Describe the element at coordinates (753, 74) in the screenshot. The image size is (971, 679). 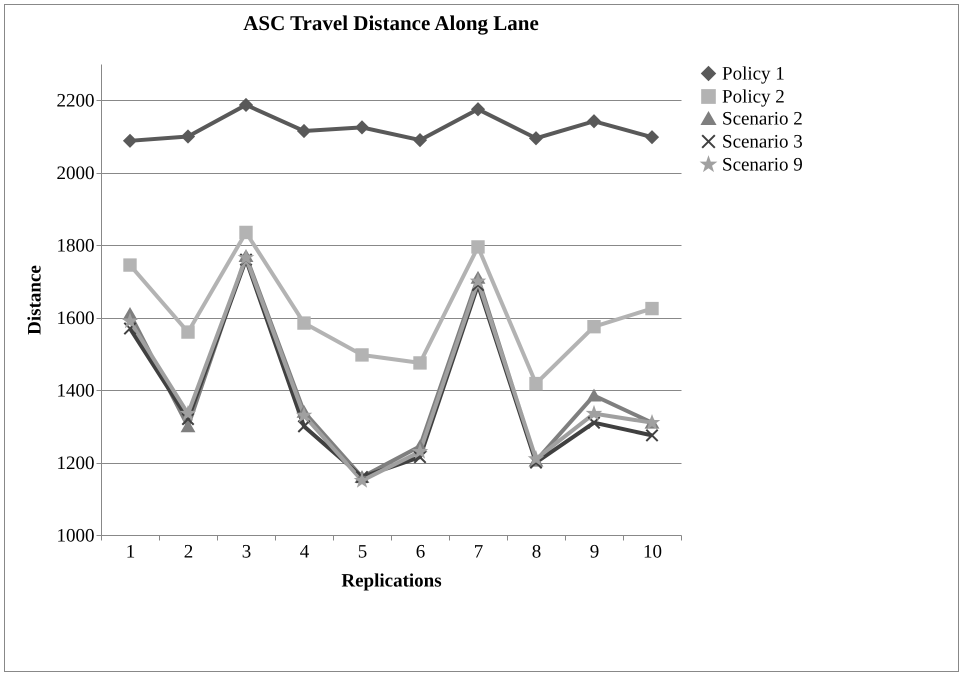
I see `legend-label: Policy 1` at that location.